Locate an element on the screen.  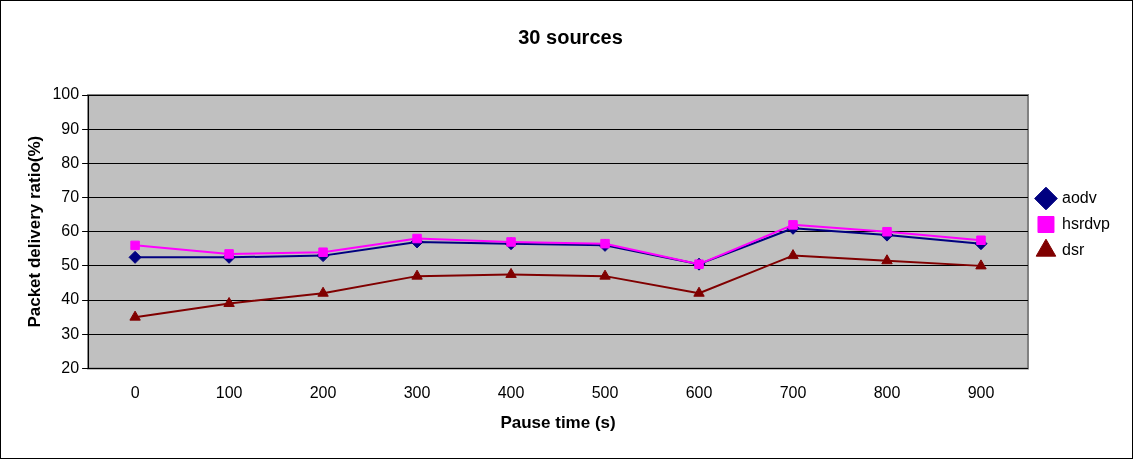
y-axis-title: Packet delivery ratio(%) is located at coordinates (34, 231).